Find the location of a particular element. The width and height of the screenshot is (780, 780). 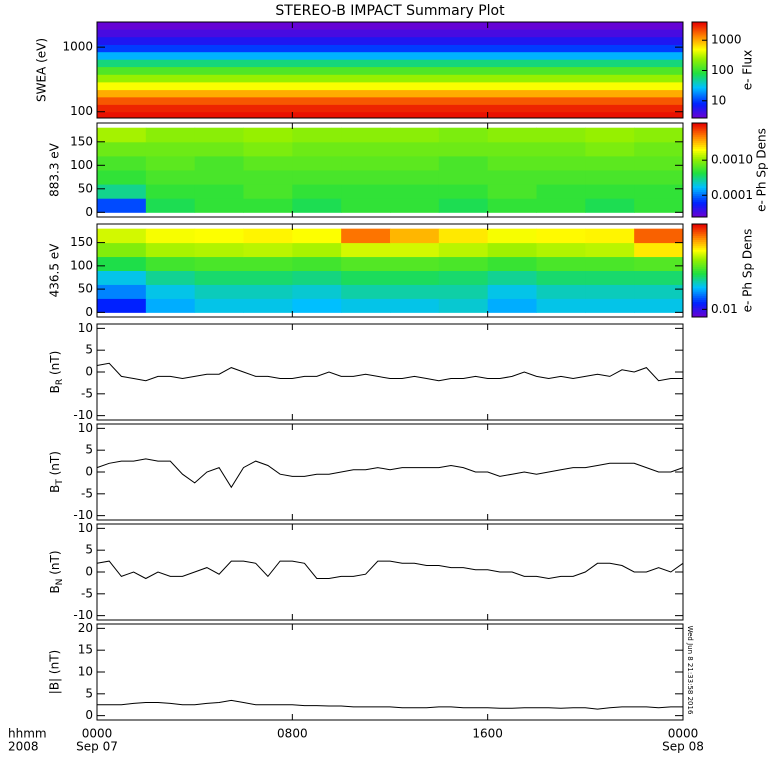

colorbar-label: e- Flux is located at coordinates (748, 70).